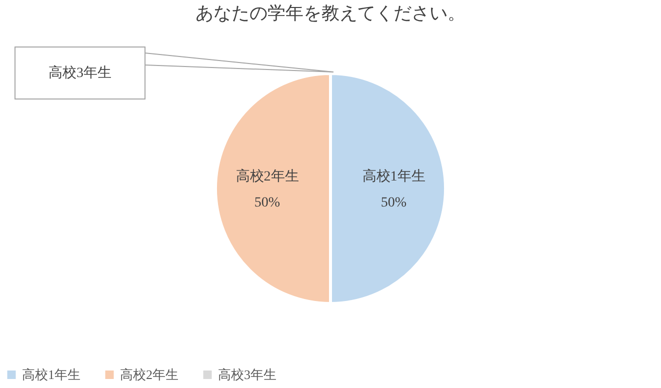 The width and height of the screenshot is (661, 388). I want to click on category-label: 高校3年生, so click(80, 73).